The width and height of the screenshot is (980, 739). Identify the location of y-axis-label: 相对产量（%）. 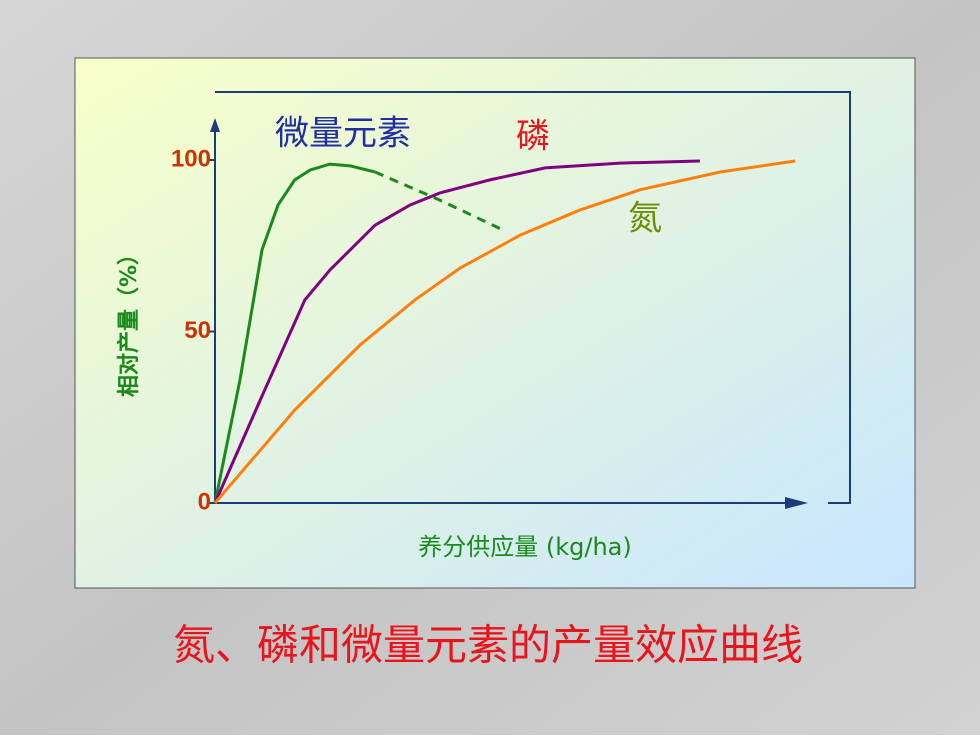
(129, 320).